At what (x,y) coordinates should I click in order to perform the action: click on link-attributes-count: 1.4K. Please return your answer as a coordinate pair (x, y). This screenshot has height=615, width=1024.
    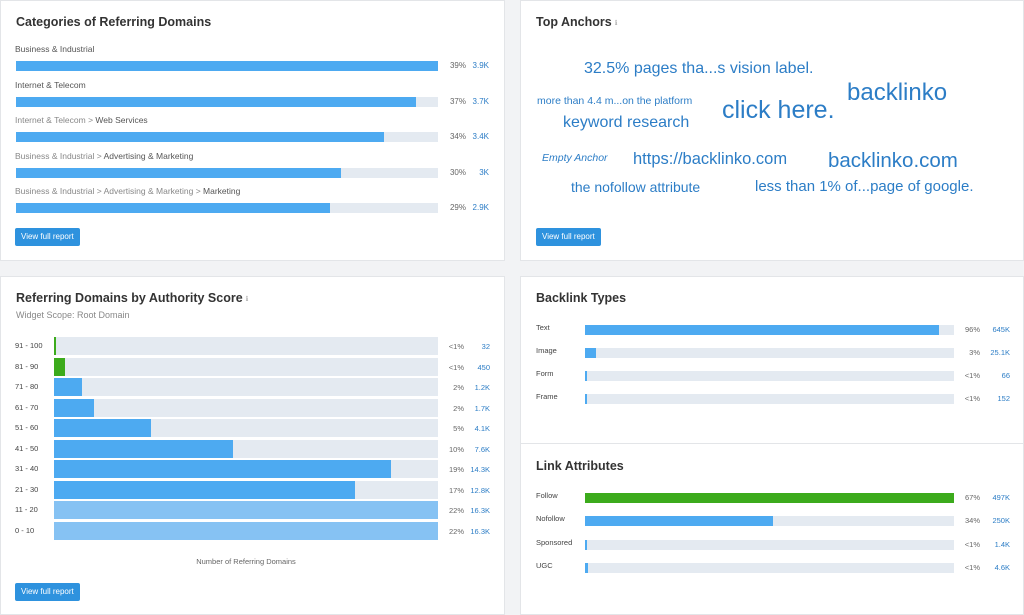
    Looking at the image, I should click on (1002, 544).